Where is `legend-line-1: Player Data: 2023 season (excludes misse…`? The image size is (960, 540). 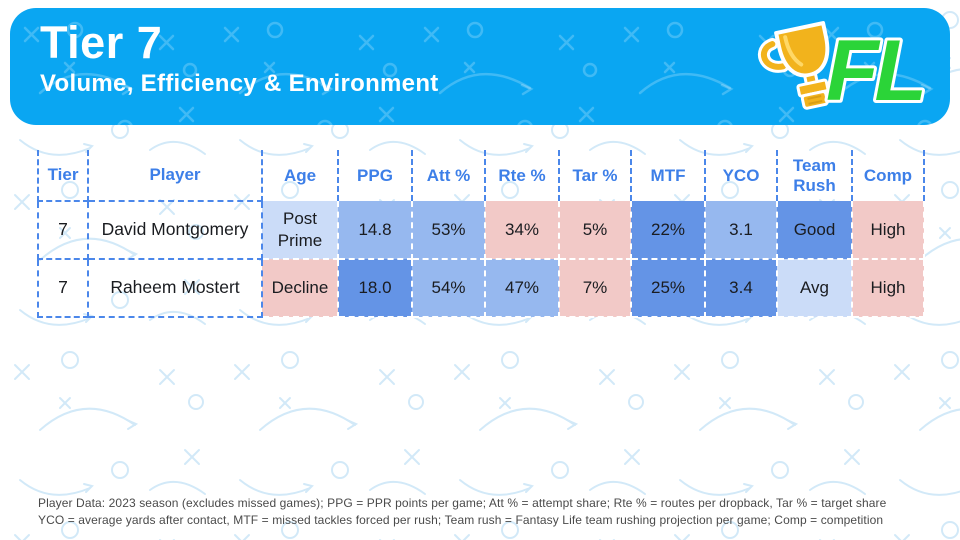
legend-line-1: Player Data: 2023 season (excludes misse… is located at coordinates (462, 503).